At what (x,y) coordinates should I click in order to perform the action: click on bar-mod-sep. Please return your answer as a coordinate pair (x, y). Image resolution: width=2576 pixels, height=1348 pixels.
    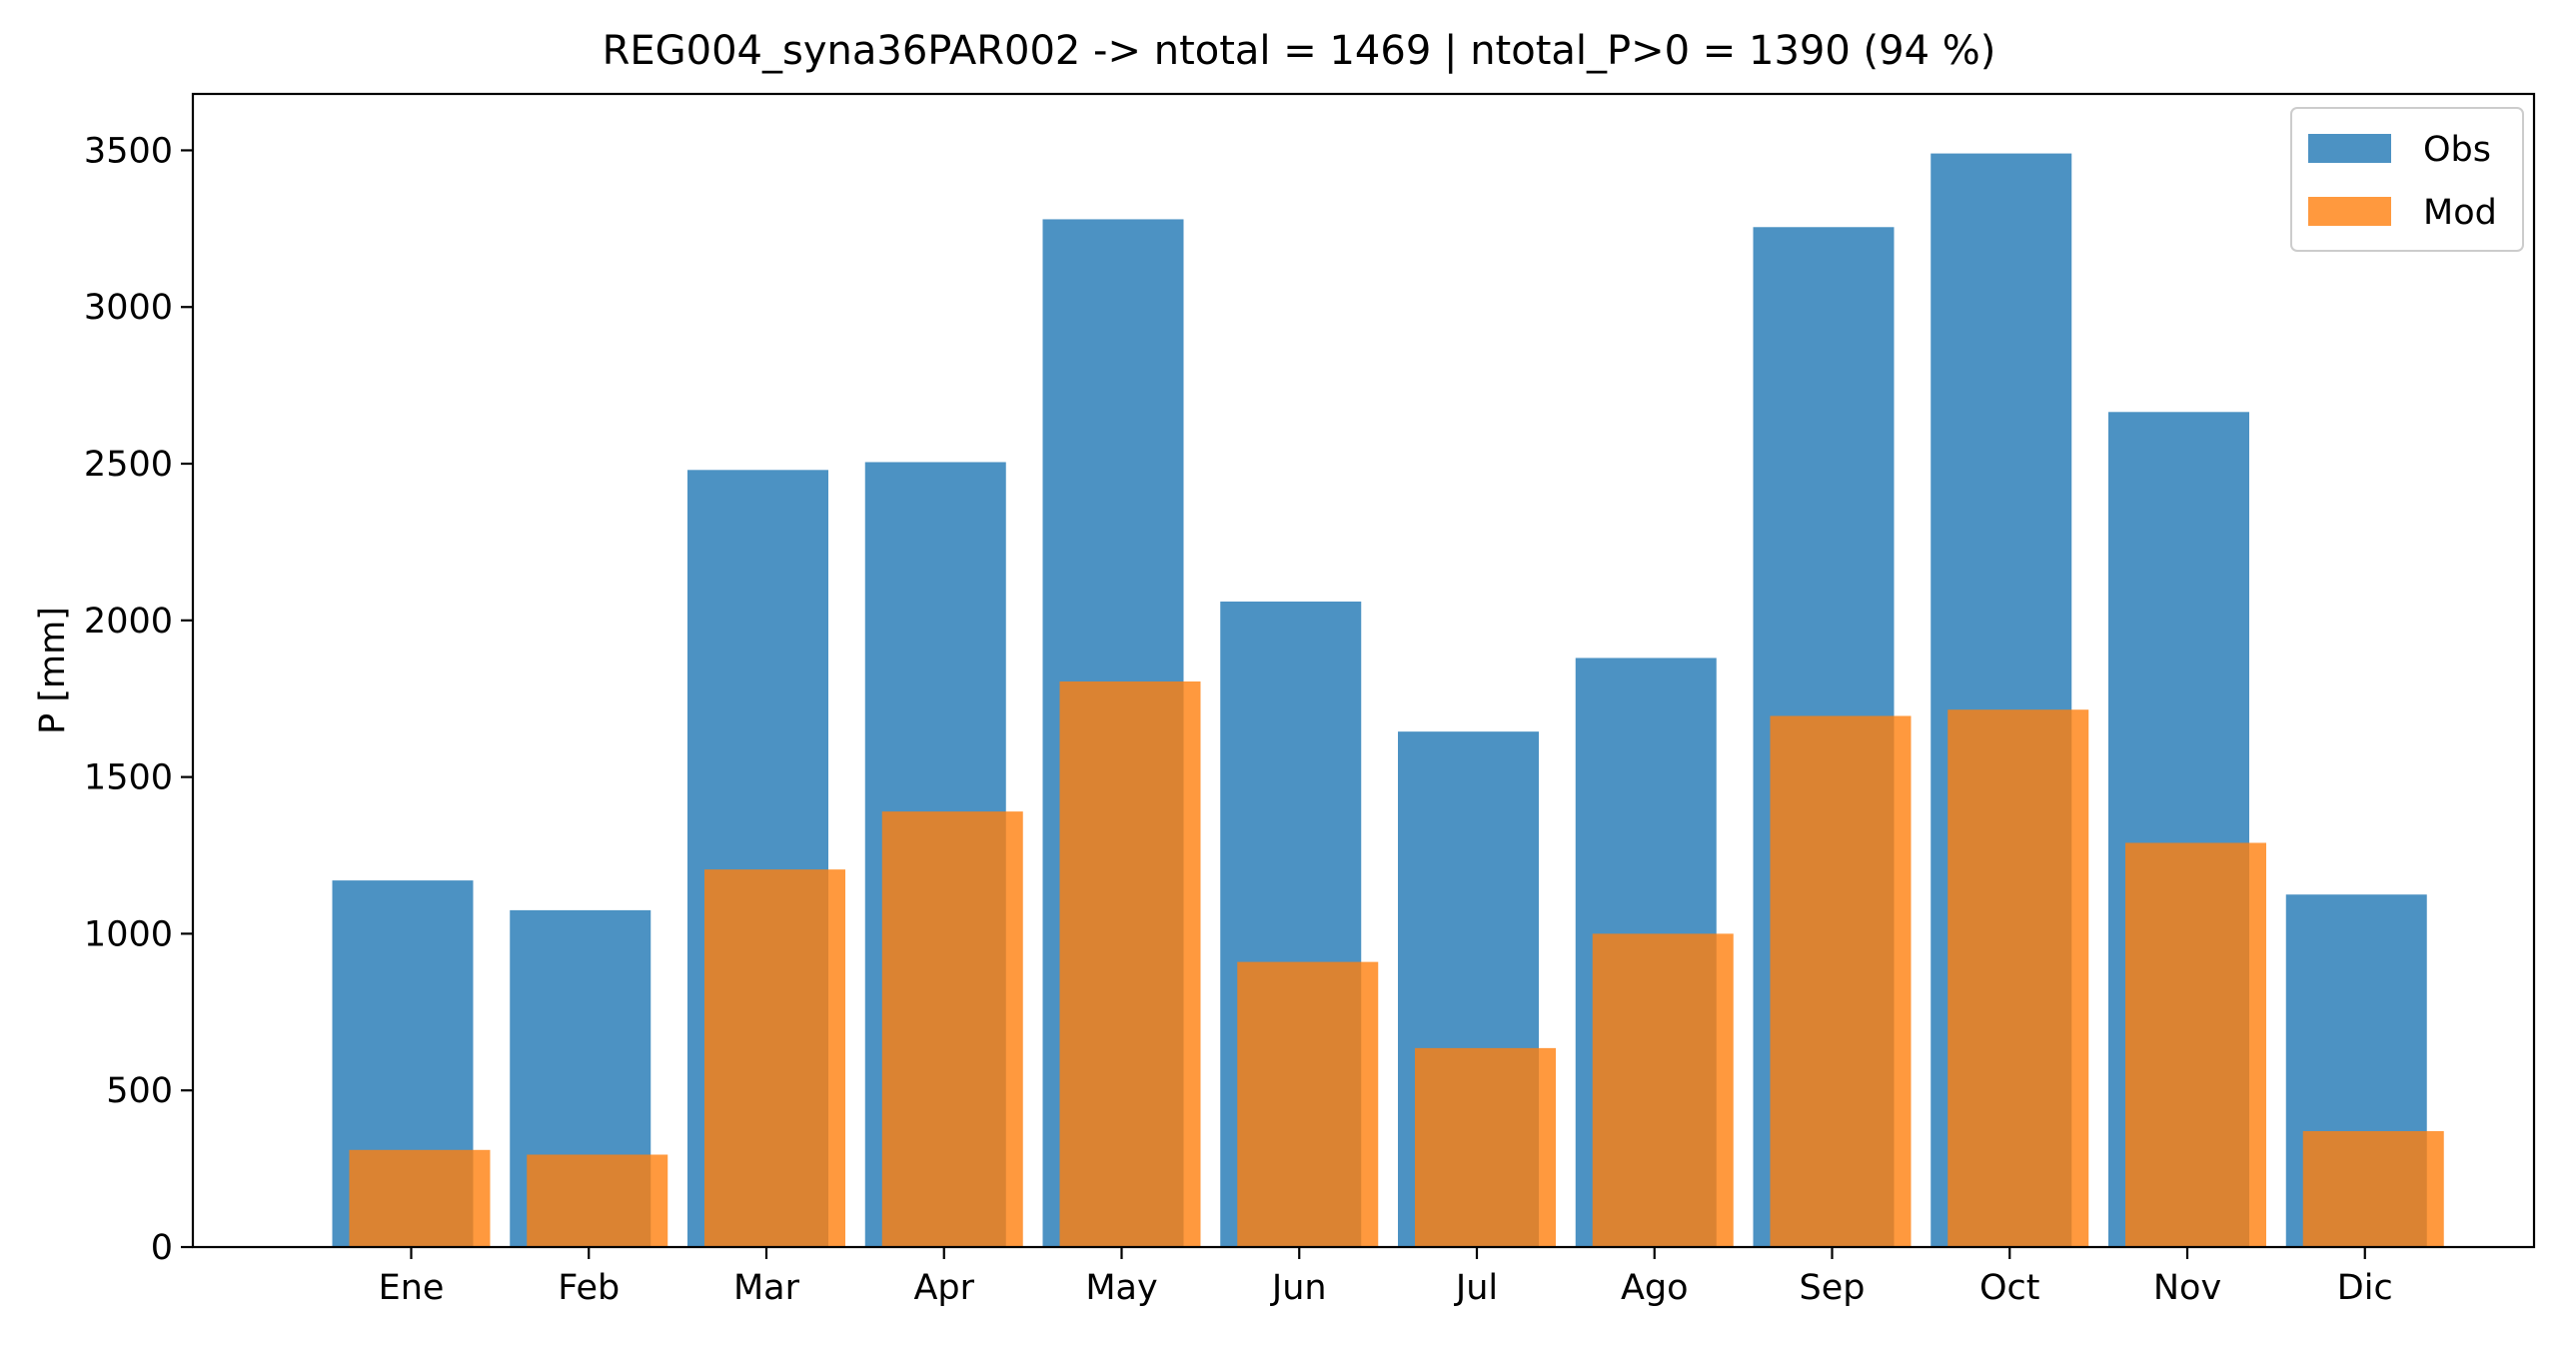
    Looking at the image, I should click on (1841, 981).